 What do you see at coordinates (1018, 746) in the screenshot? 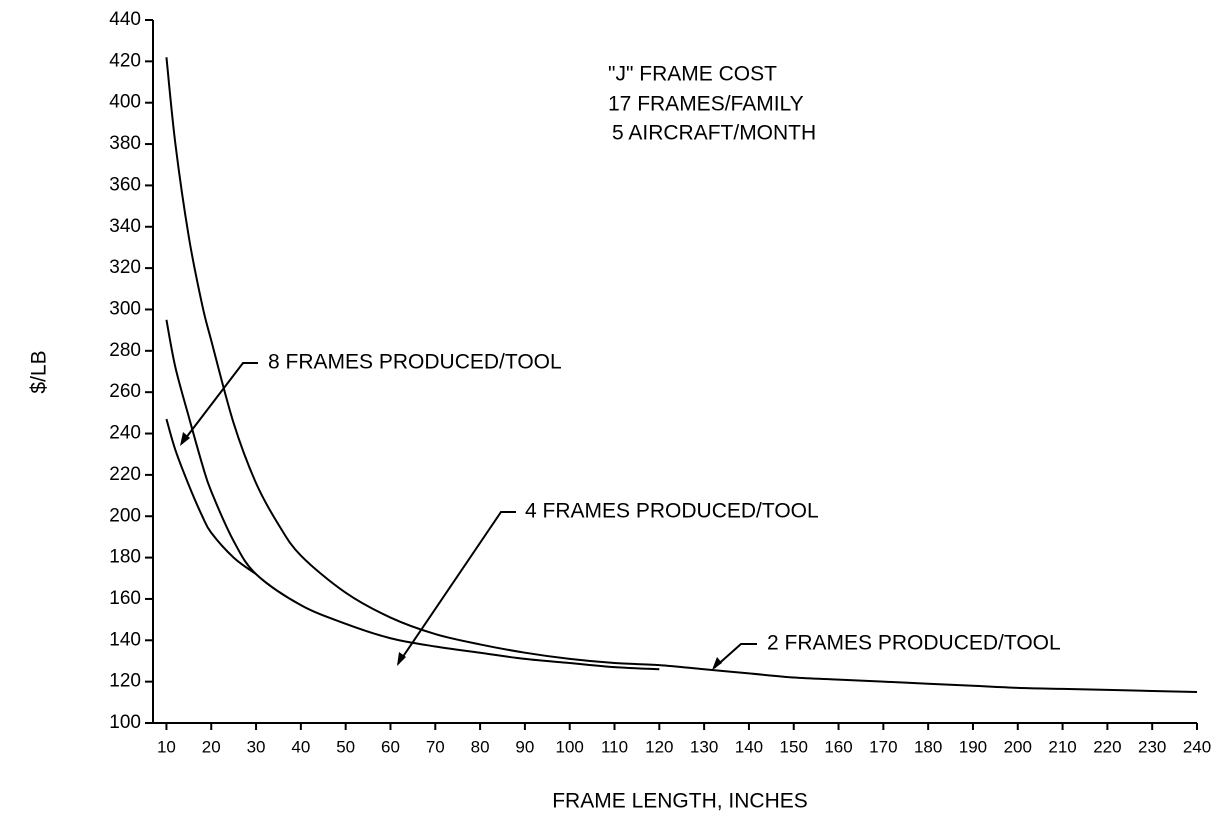
I see `x-tick-label: 200` at bounding box center [1018, 746].